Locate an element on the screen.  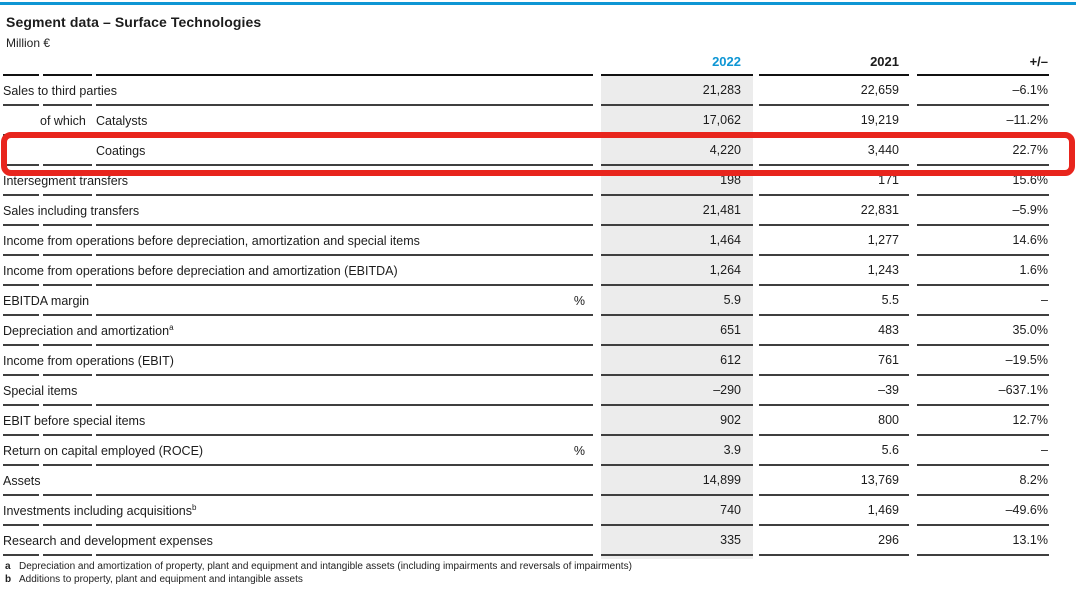
table-row: Special items –290 –39 –637.1% is located at coordinates (526, 391).